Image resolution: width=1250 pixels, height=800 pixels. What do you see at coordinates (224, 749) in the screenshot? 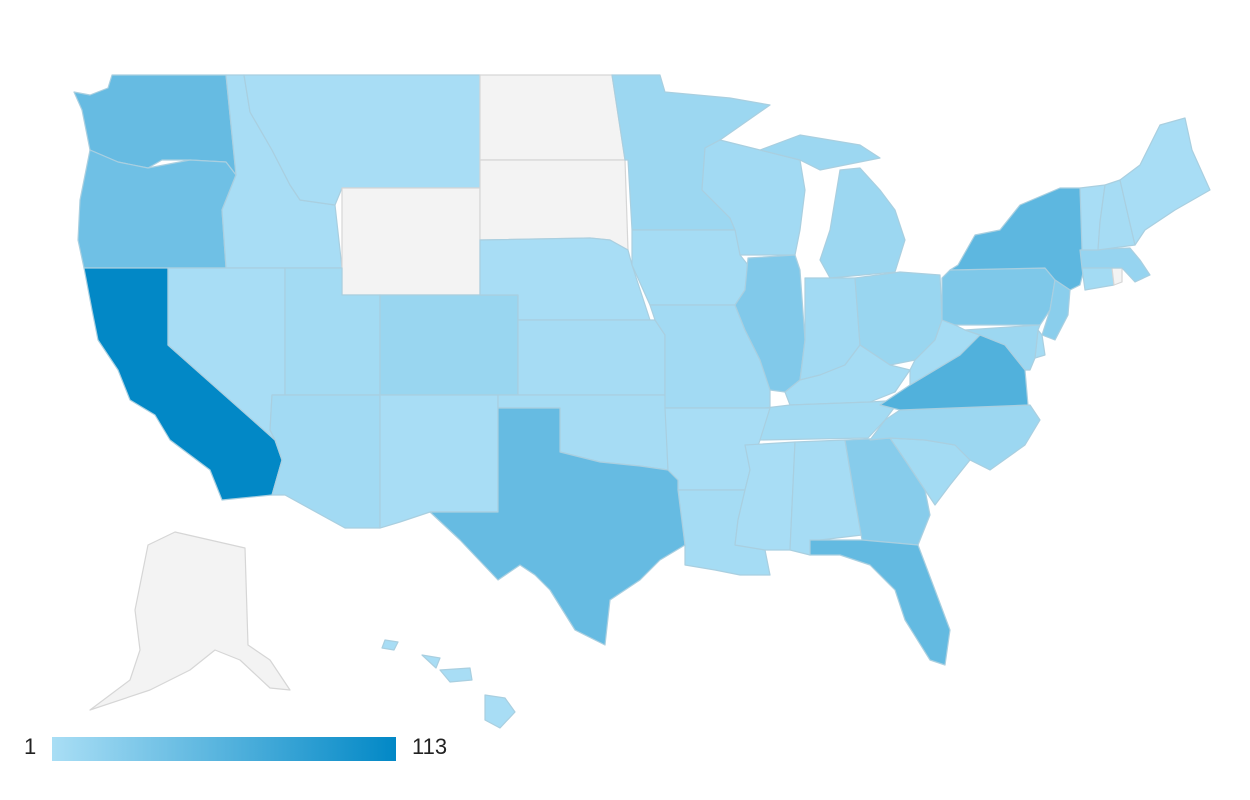
I see `legend-gradient-bar` at bounding box center [224, 749].